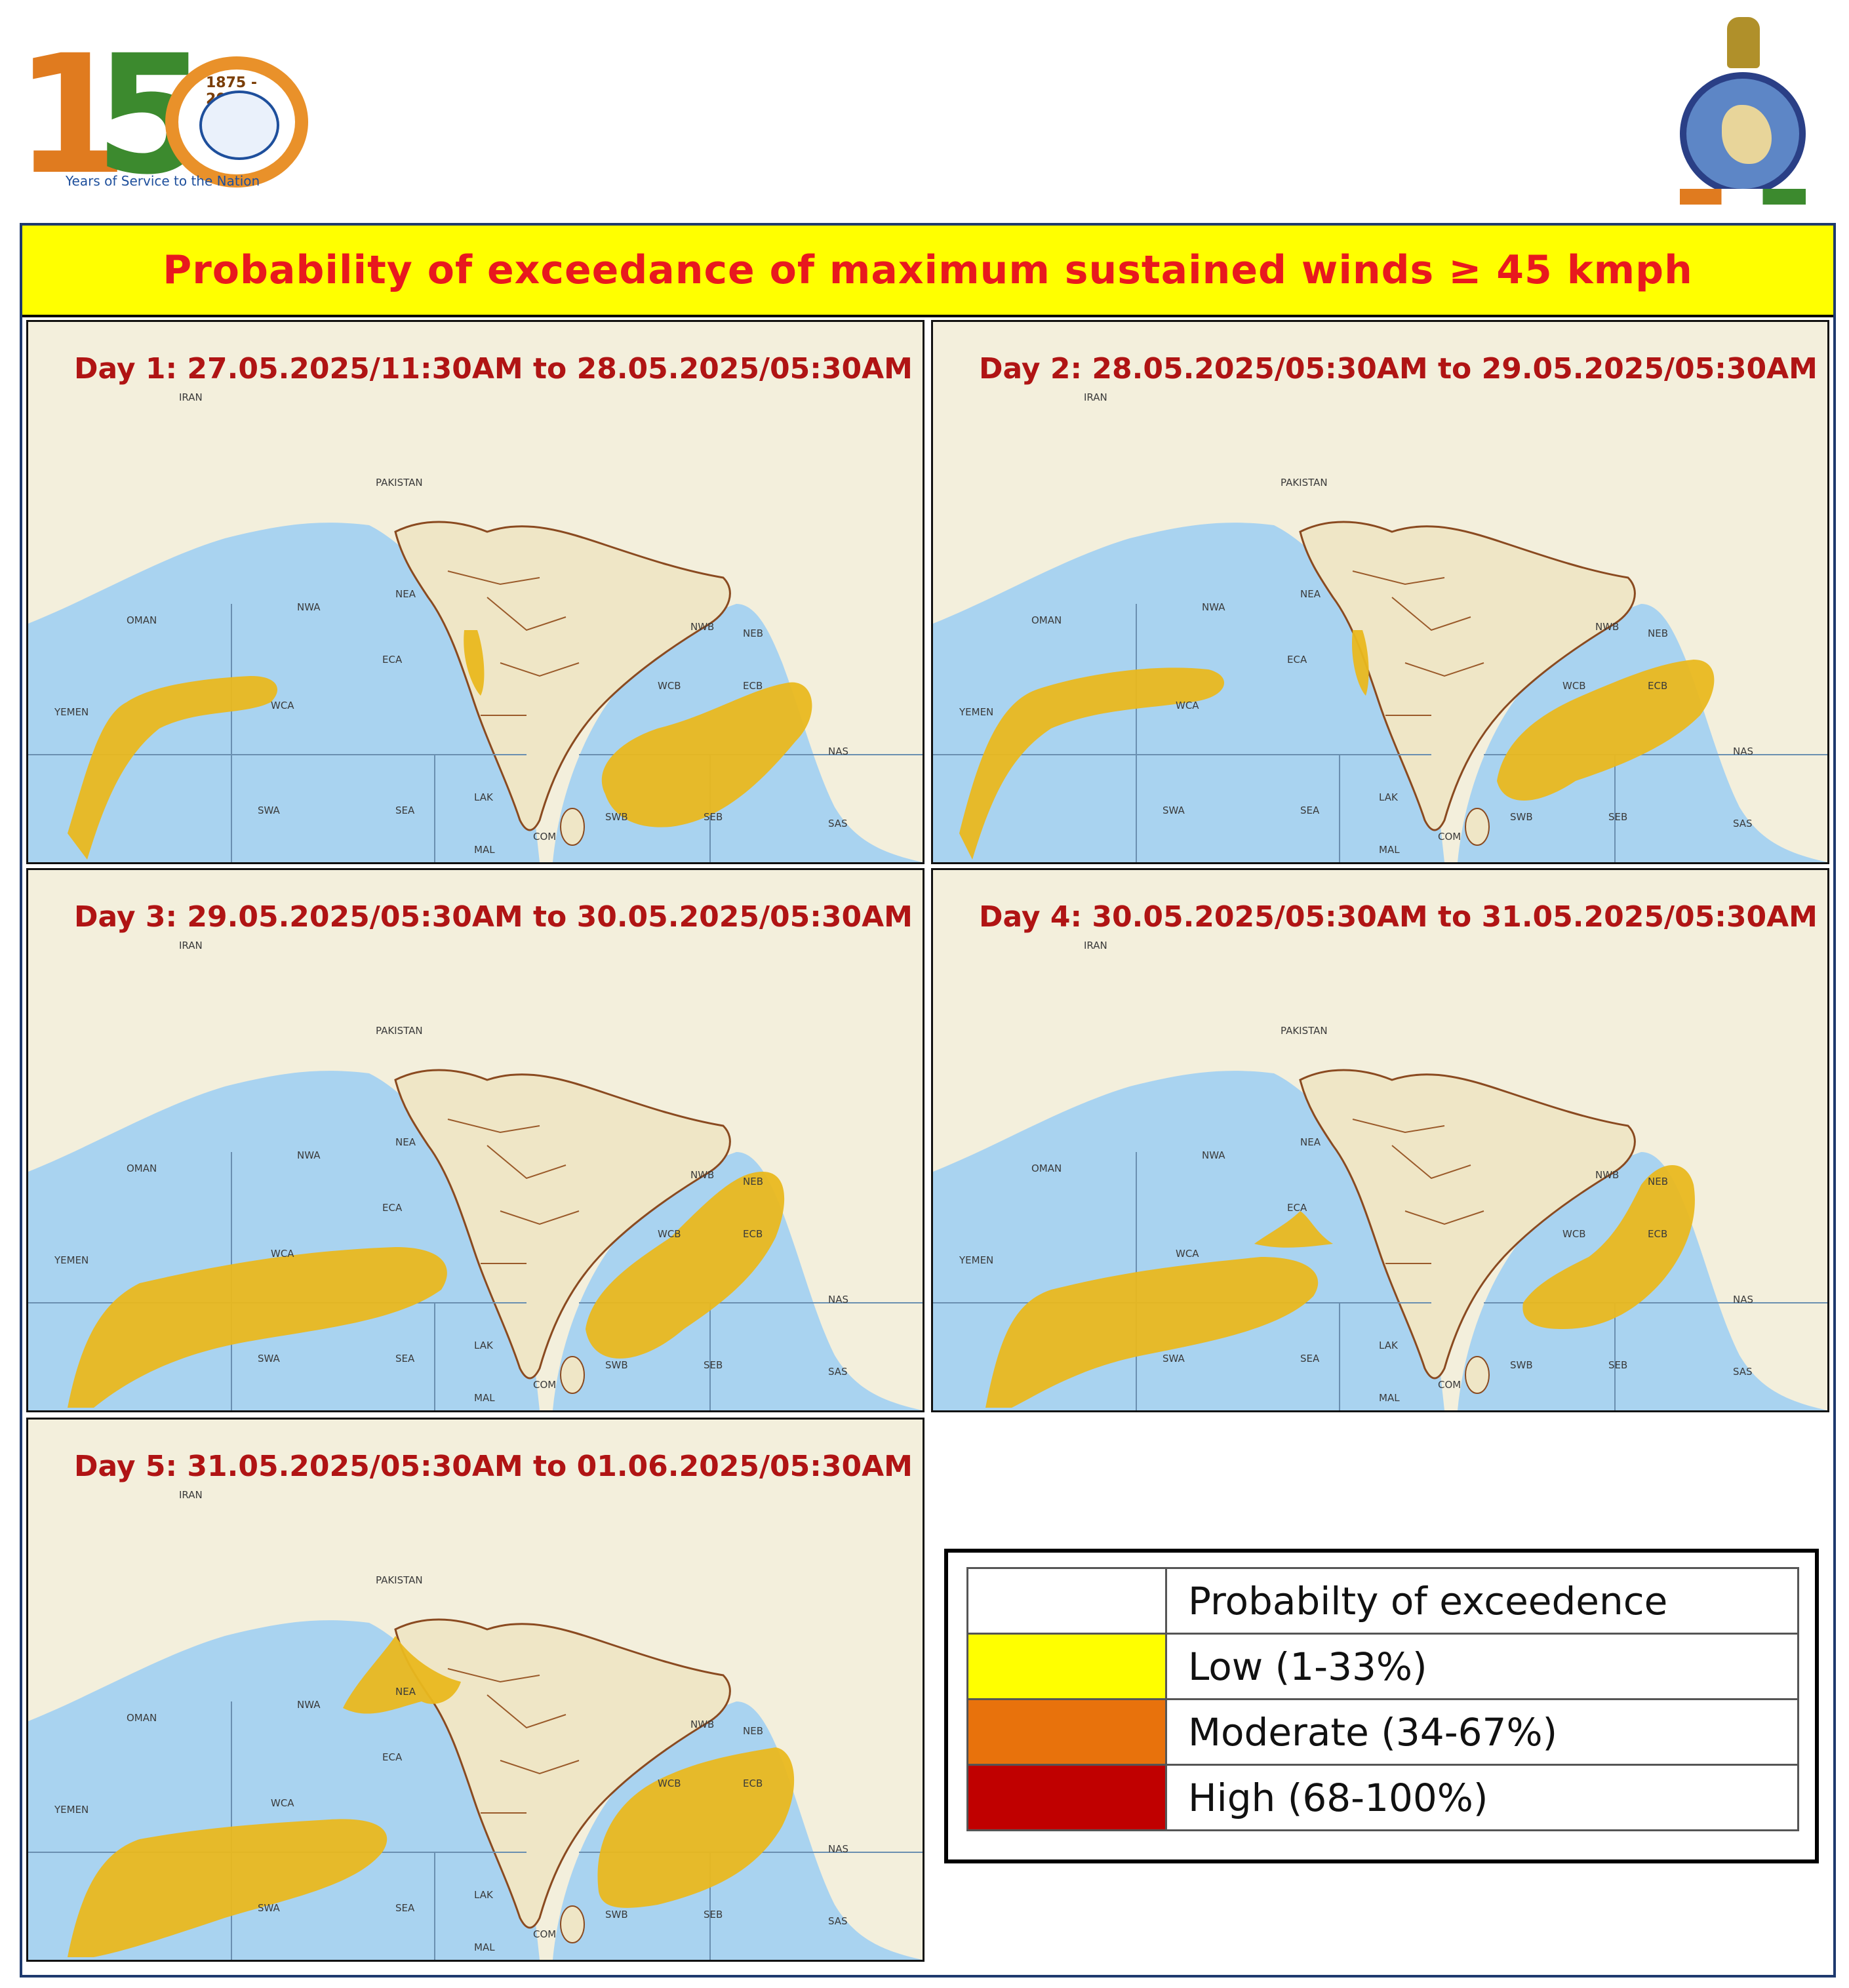 The width and height of the screenshot is (1849, 1988). What do you see at coordinates (1066, 1601) in the screenshot?
I see `legend-blank-cell` at bounding box center [1066, 1601].